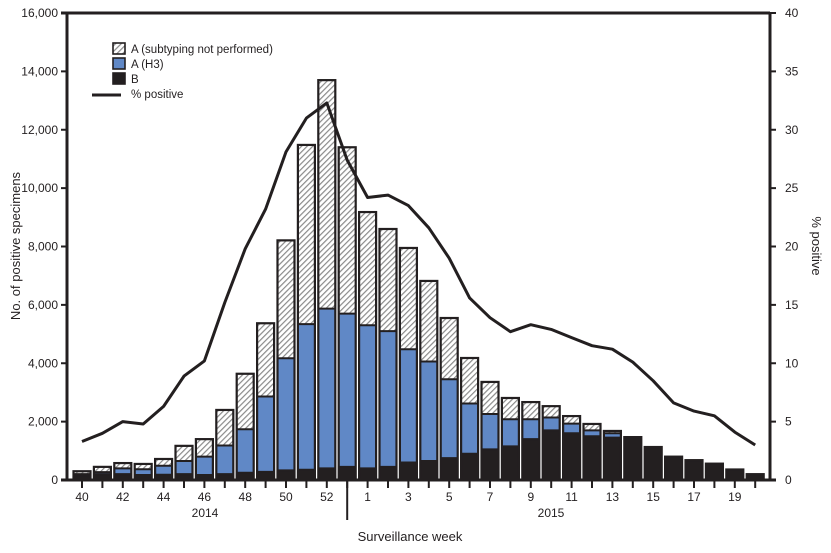 Image resolution: width=831 pixels, height=553 pixels. I want to click on y-tick-label: 4,000, so click(43, 363).